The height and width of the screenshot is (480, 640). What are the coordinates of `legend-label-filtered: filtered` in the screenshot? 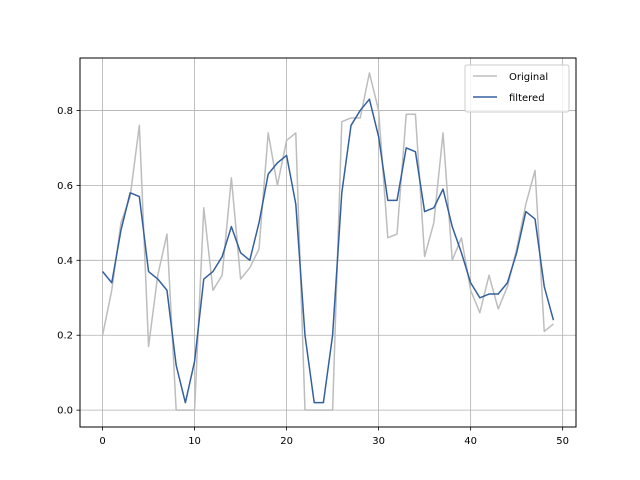 It's located at (527, 98).